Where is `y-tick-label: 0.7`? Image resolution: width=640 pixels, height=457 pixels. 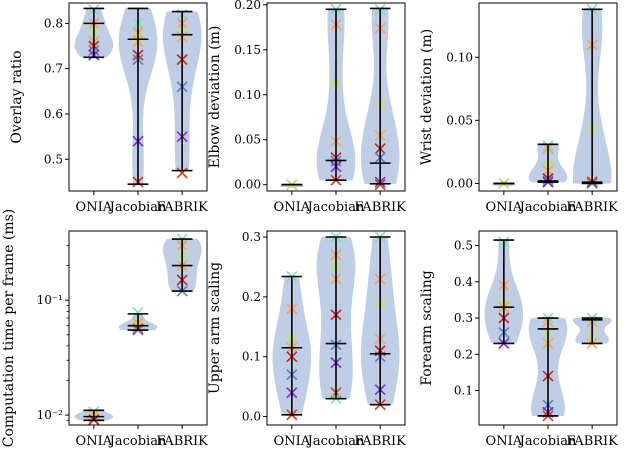 y-tick-label: 0.7 is located at coordinates (53, 69).